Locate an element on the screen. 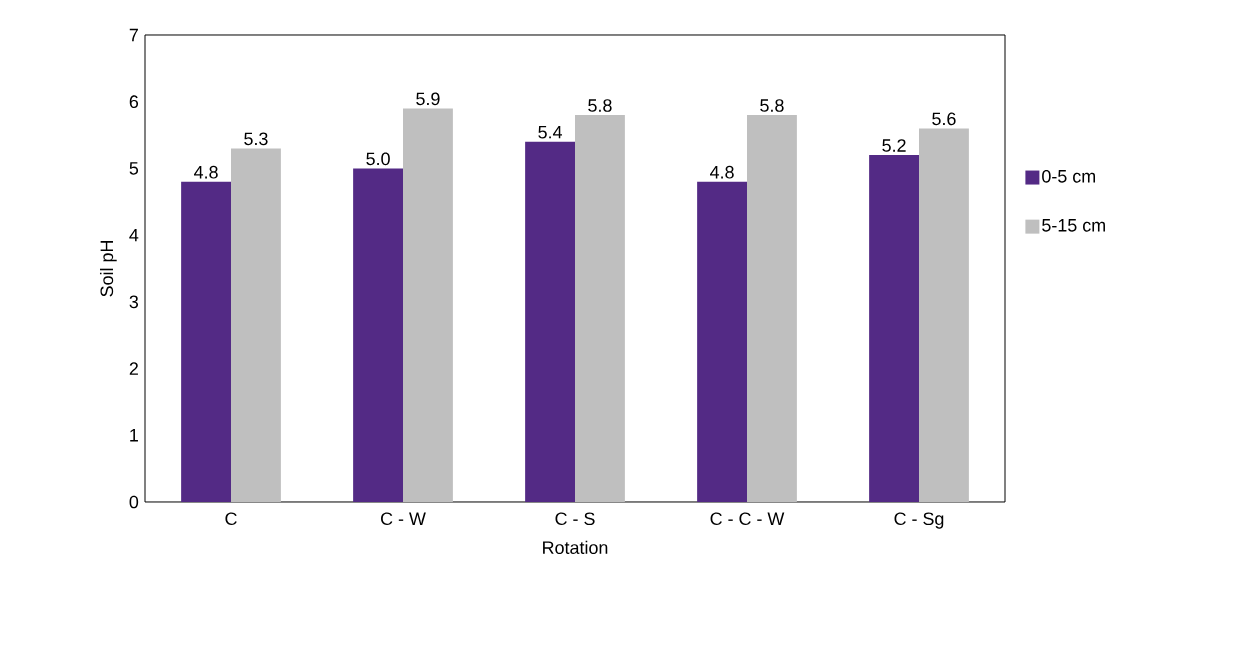 Image resolution: width=1244 pixels, height=651 pixels. y-tick-label: 3 is located at coordinates (134, 302).